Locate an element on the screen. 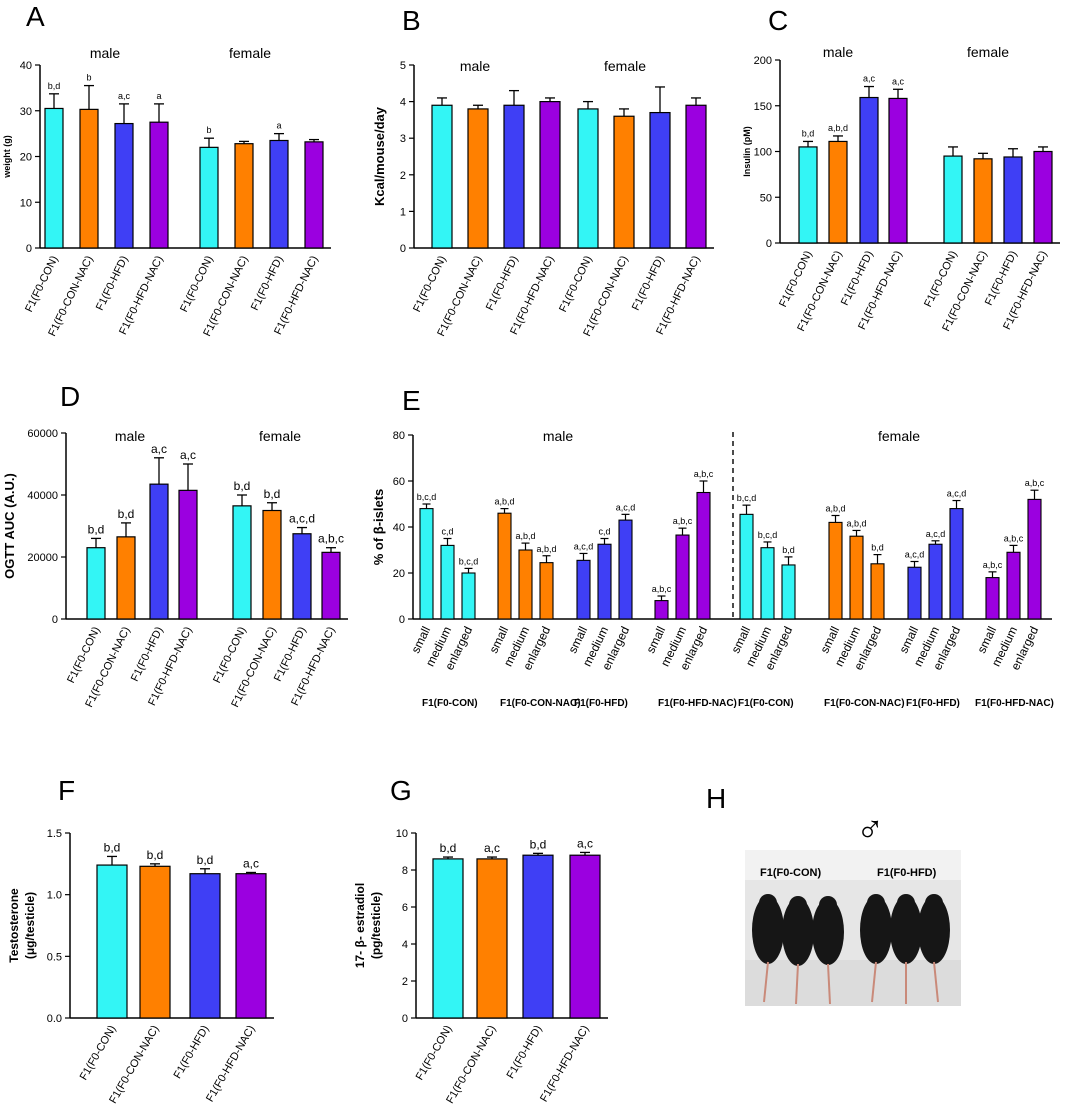 The width and height of the screenshot is (1065, 1116). y-tick-label: 30 is located at coordinates (26, 112).